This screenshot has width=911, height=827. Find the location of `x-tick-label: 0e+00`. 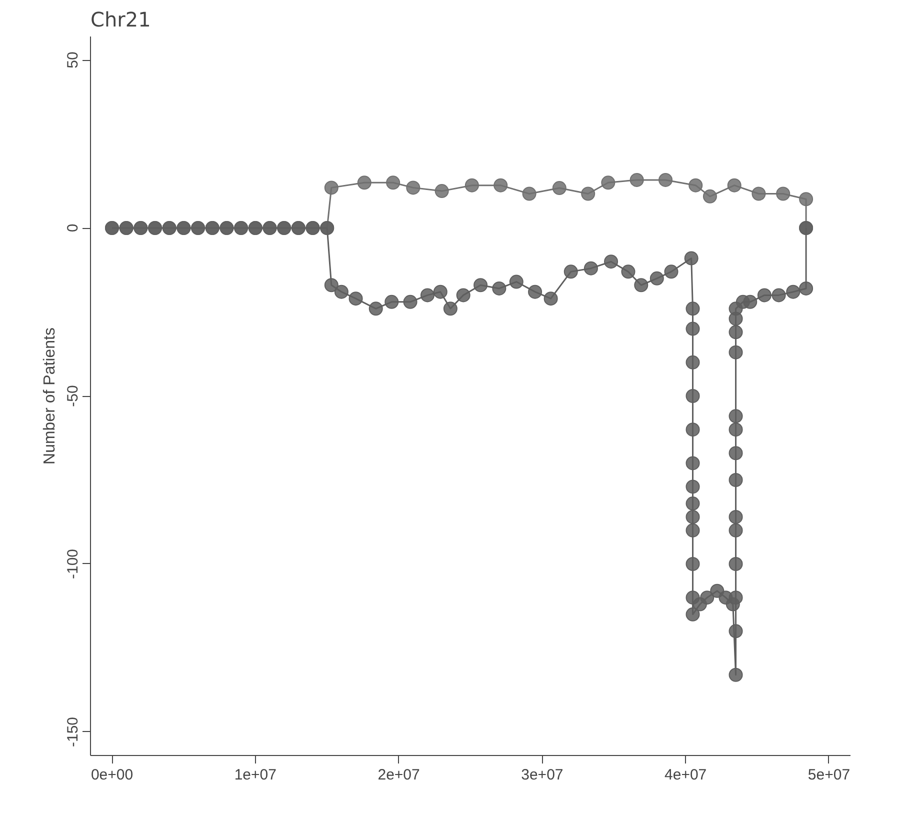

x-tick-label: 0e+00 is located at coordinates (112, 775).